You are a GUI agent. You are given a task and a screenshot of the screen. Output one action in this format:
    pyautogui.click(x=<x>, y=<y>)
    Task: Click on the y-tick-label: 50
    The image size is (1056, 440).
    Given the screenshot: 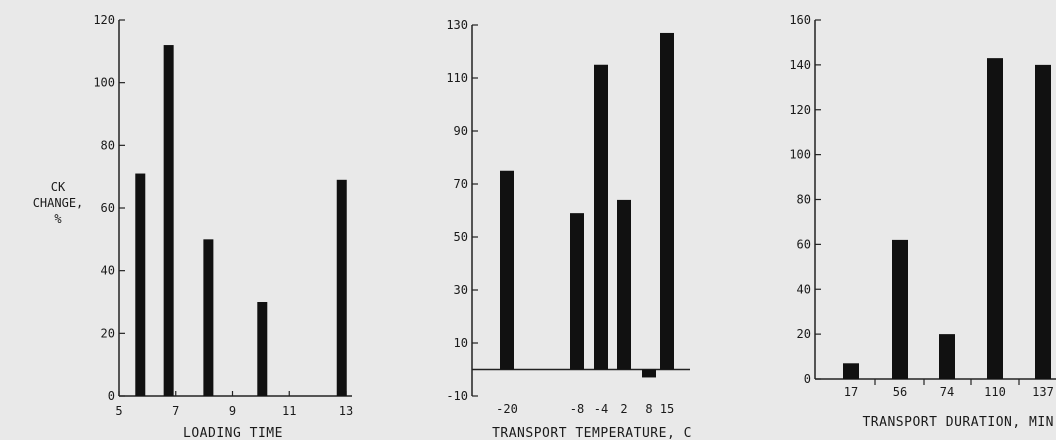 What is the action you would take?
    pyautogui.click(x=461, y=237)
    